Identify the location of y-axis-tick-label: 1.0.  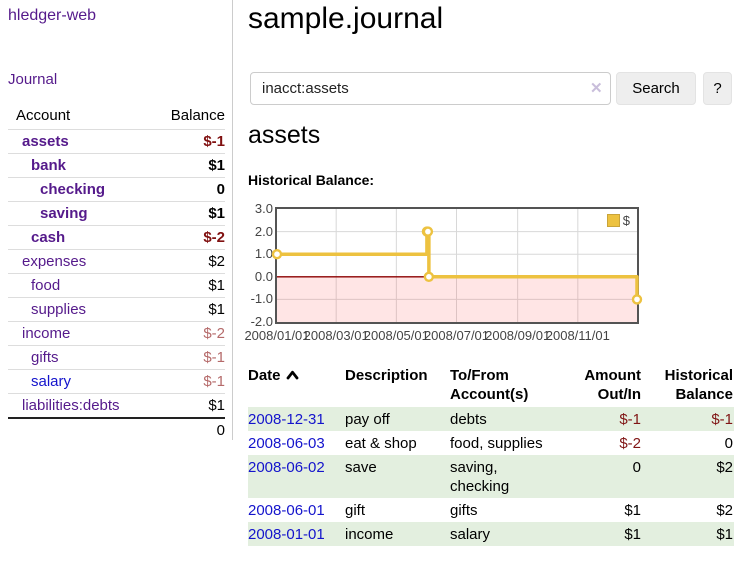
(263, 254).